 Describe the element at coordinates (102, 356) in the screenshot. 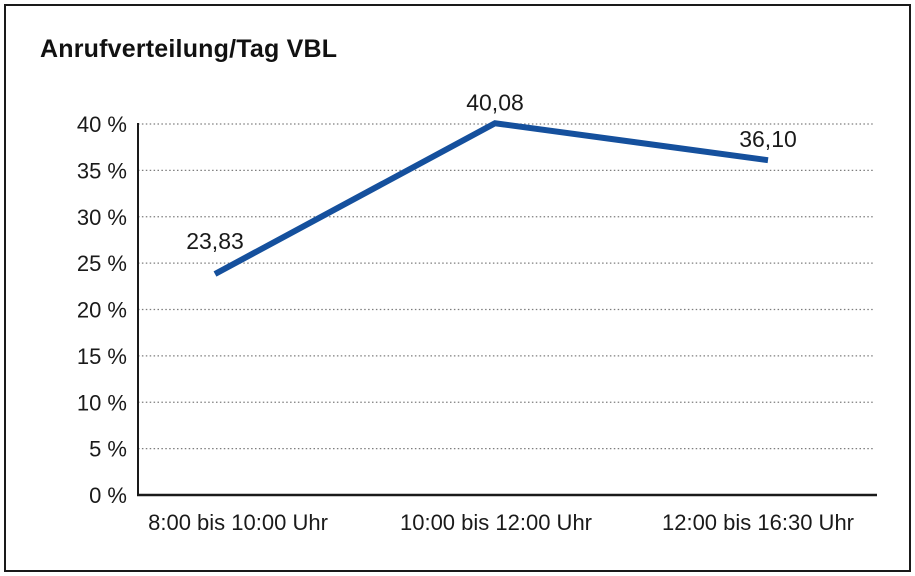

I see `y-tick-label: 15 %` at that location.